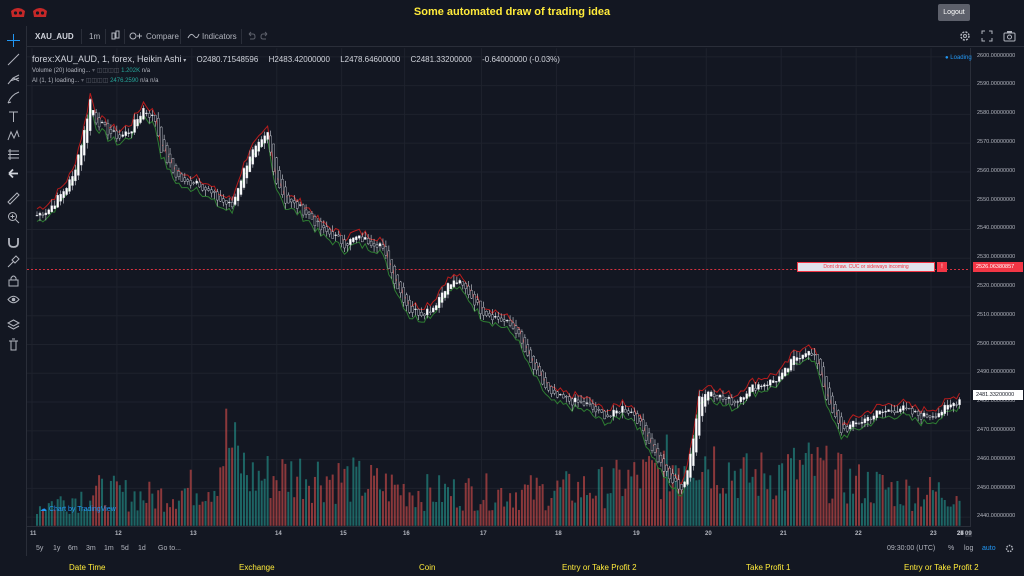  What do you see at coordinates (911, 548) in the screenshot?
I see `utc-time: 09:30:00 (UTC)` at bounding box center [911, 548].